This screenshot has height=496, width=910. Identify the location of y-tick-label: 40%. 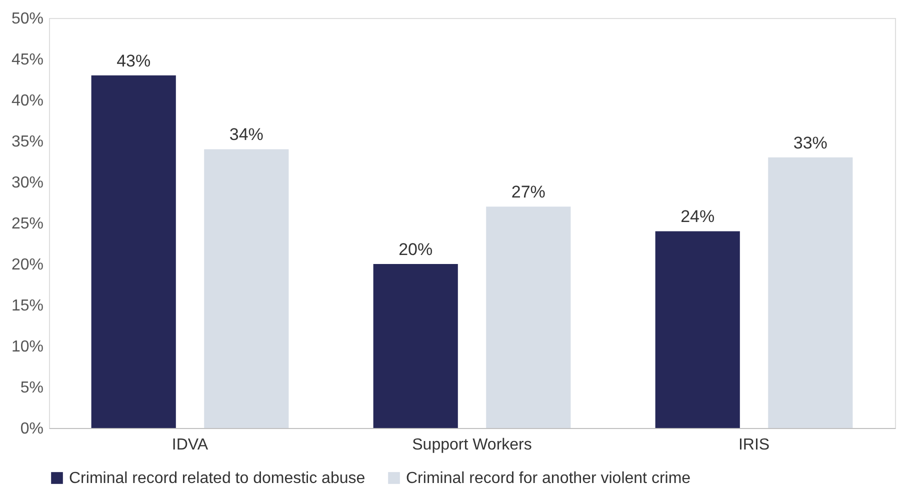
(27, 101).